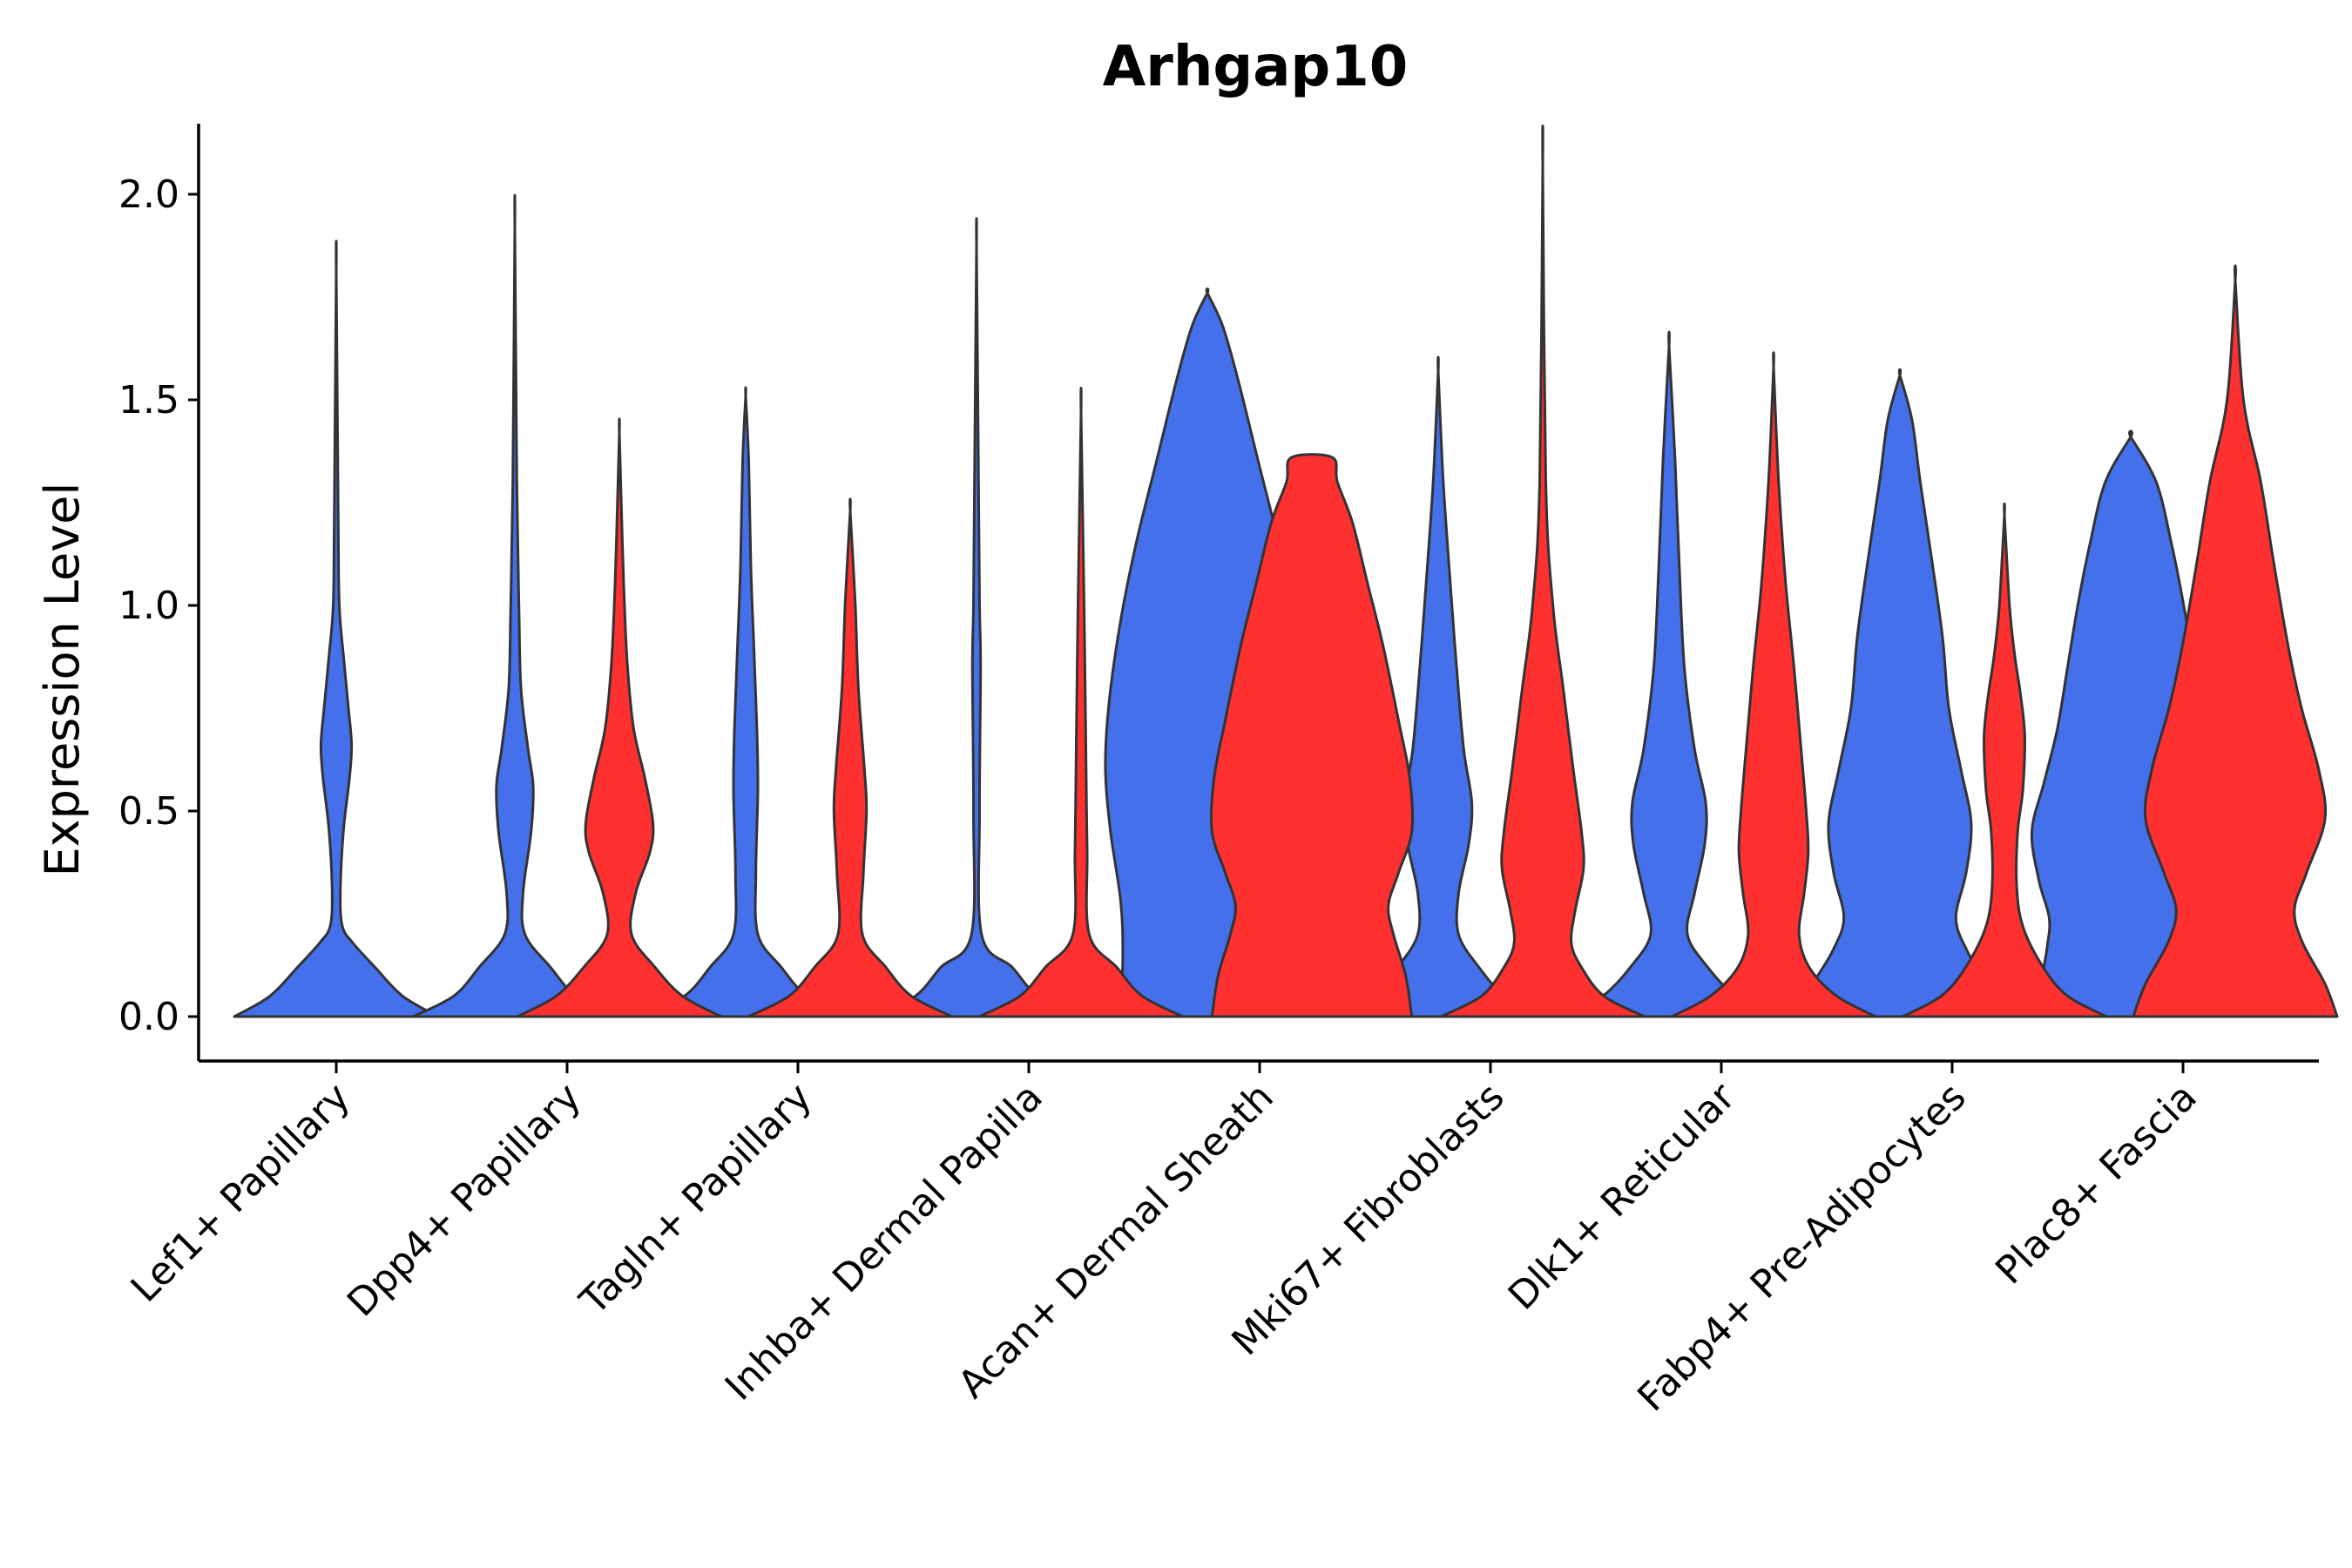 Image resolution: width=2352 pixels, height=1568 pixels. Describe the element at coordinates (465, 1201) in the screenshot. I see `x-tick-label: Dpp4+ Papillary` at that location.